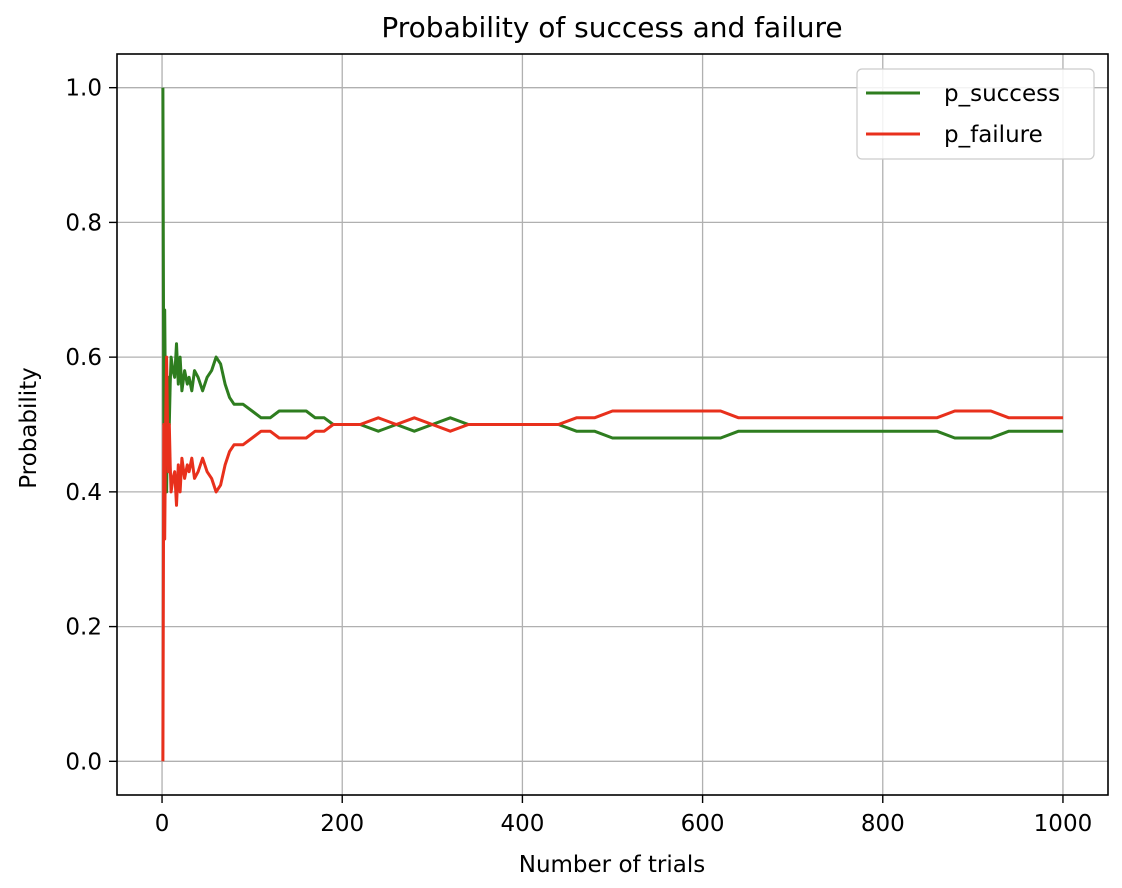  Describe the element at coordinates (883, 824) in the screenshot. I see `x-tick-label: 800` at that location.